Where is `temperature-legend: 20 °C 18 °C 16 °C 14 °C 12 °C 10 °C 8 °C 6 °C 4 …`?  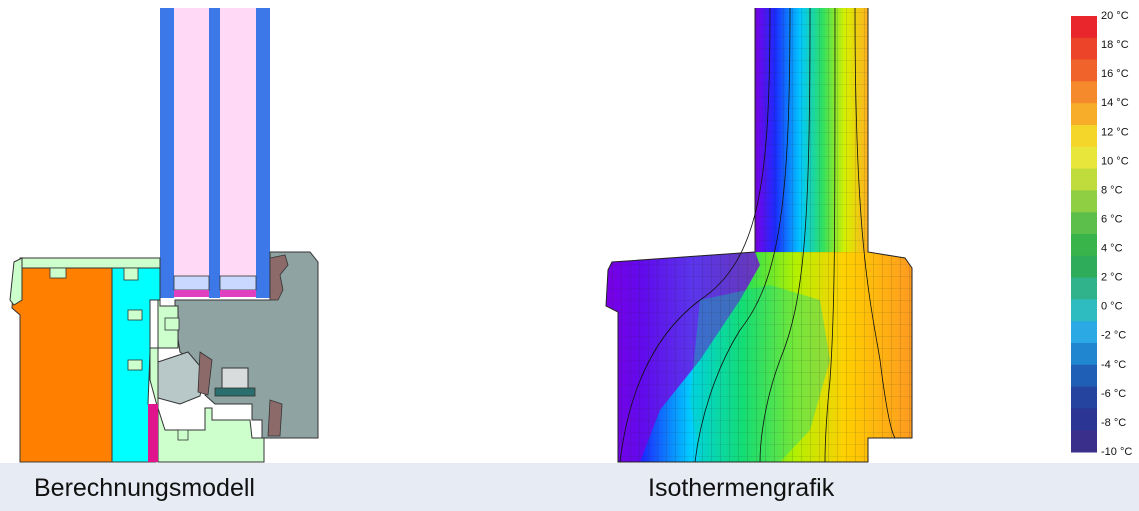
temperature-legend: 20 °C 18 °C 16 °C 14 °C 12 °C 10 °C 8 °C 6 °C 4 … is located at coordinates (1101, 234).